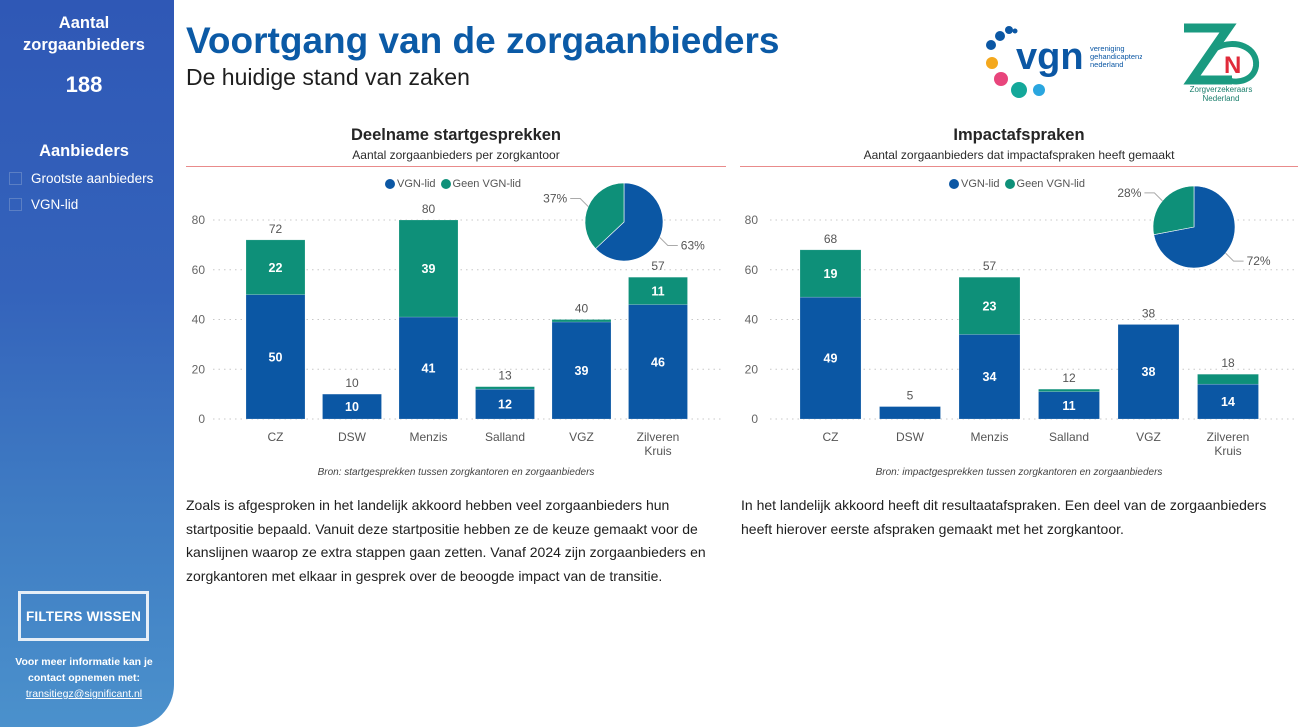 The width and height of the screenshot is (1300, 727). I want to click on bar-total-label: 18, so click(1228, 363).